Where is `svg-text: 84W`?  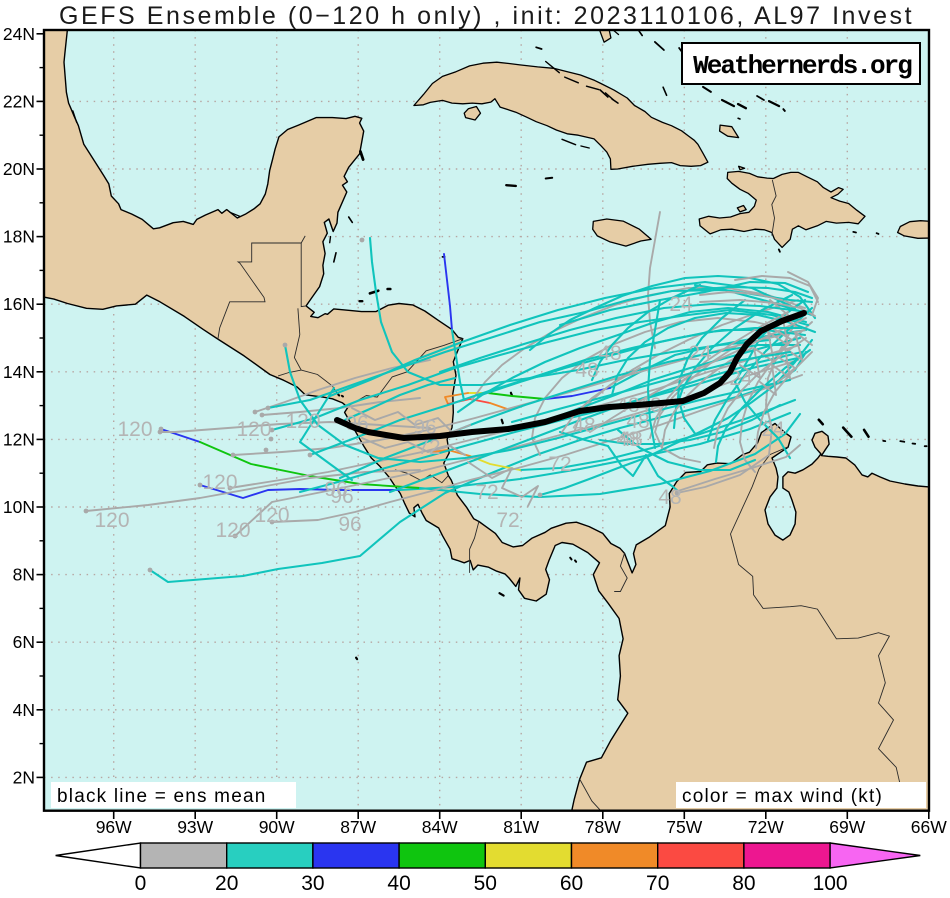 svg-text: 84W is located at coordinates (440, 827).